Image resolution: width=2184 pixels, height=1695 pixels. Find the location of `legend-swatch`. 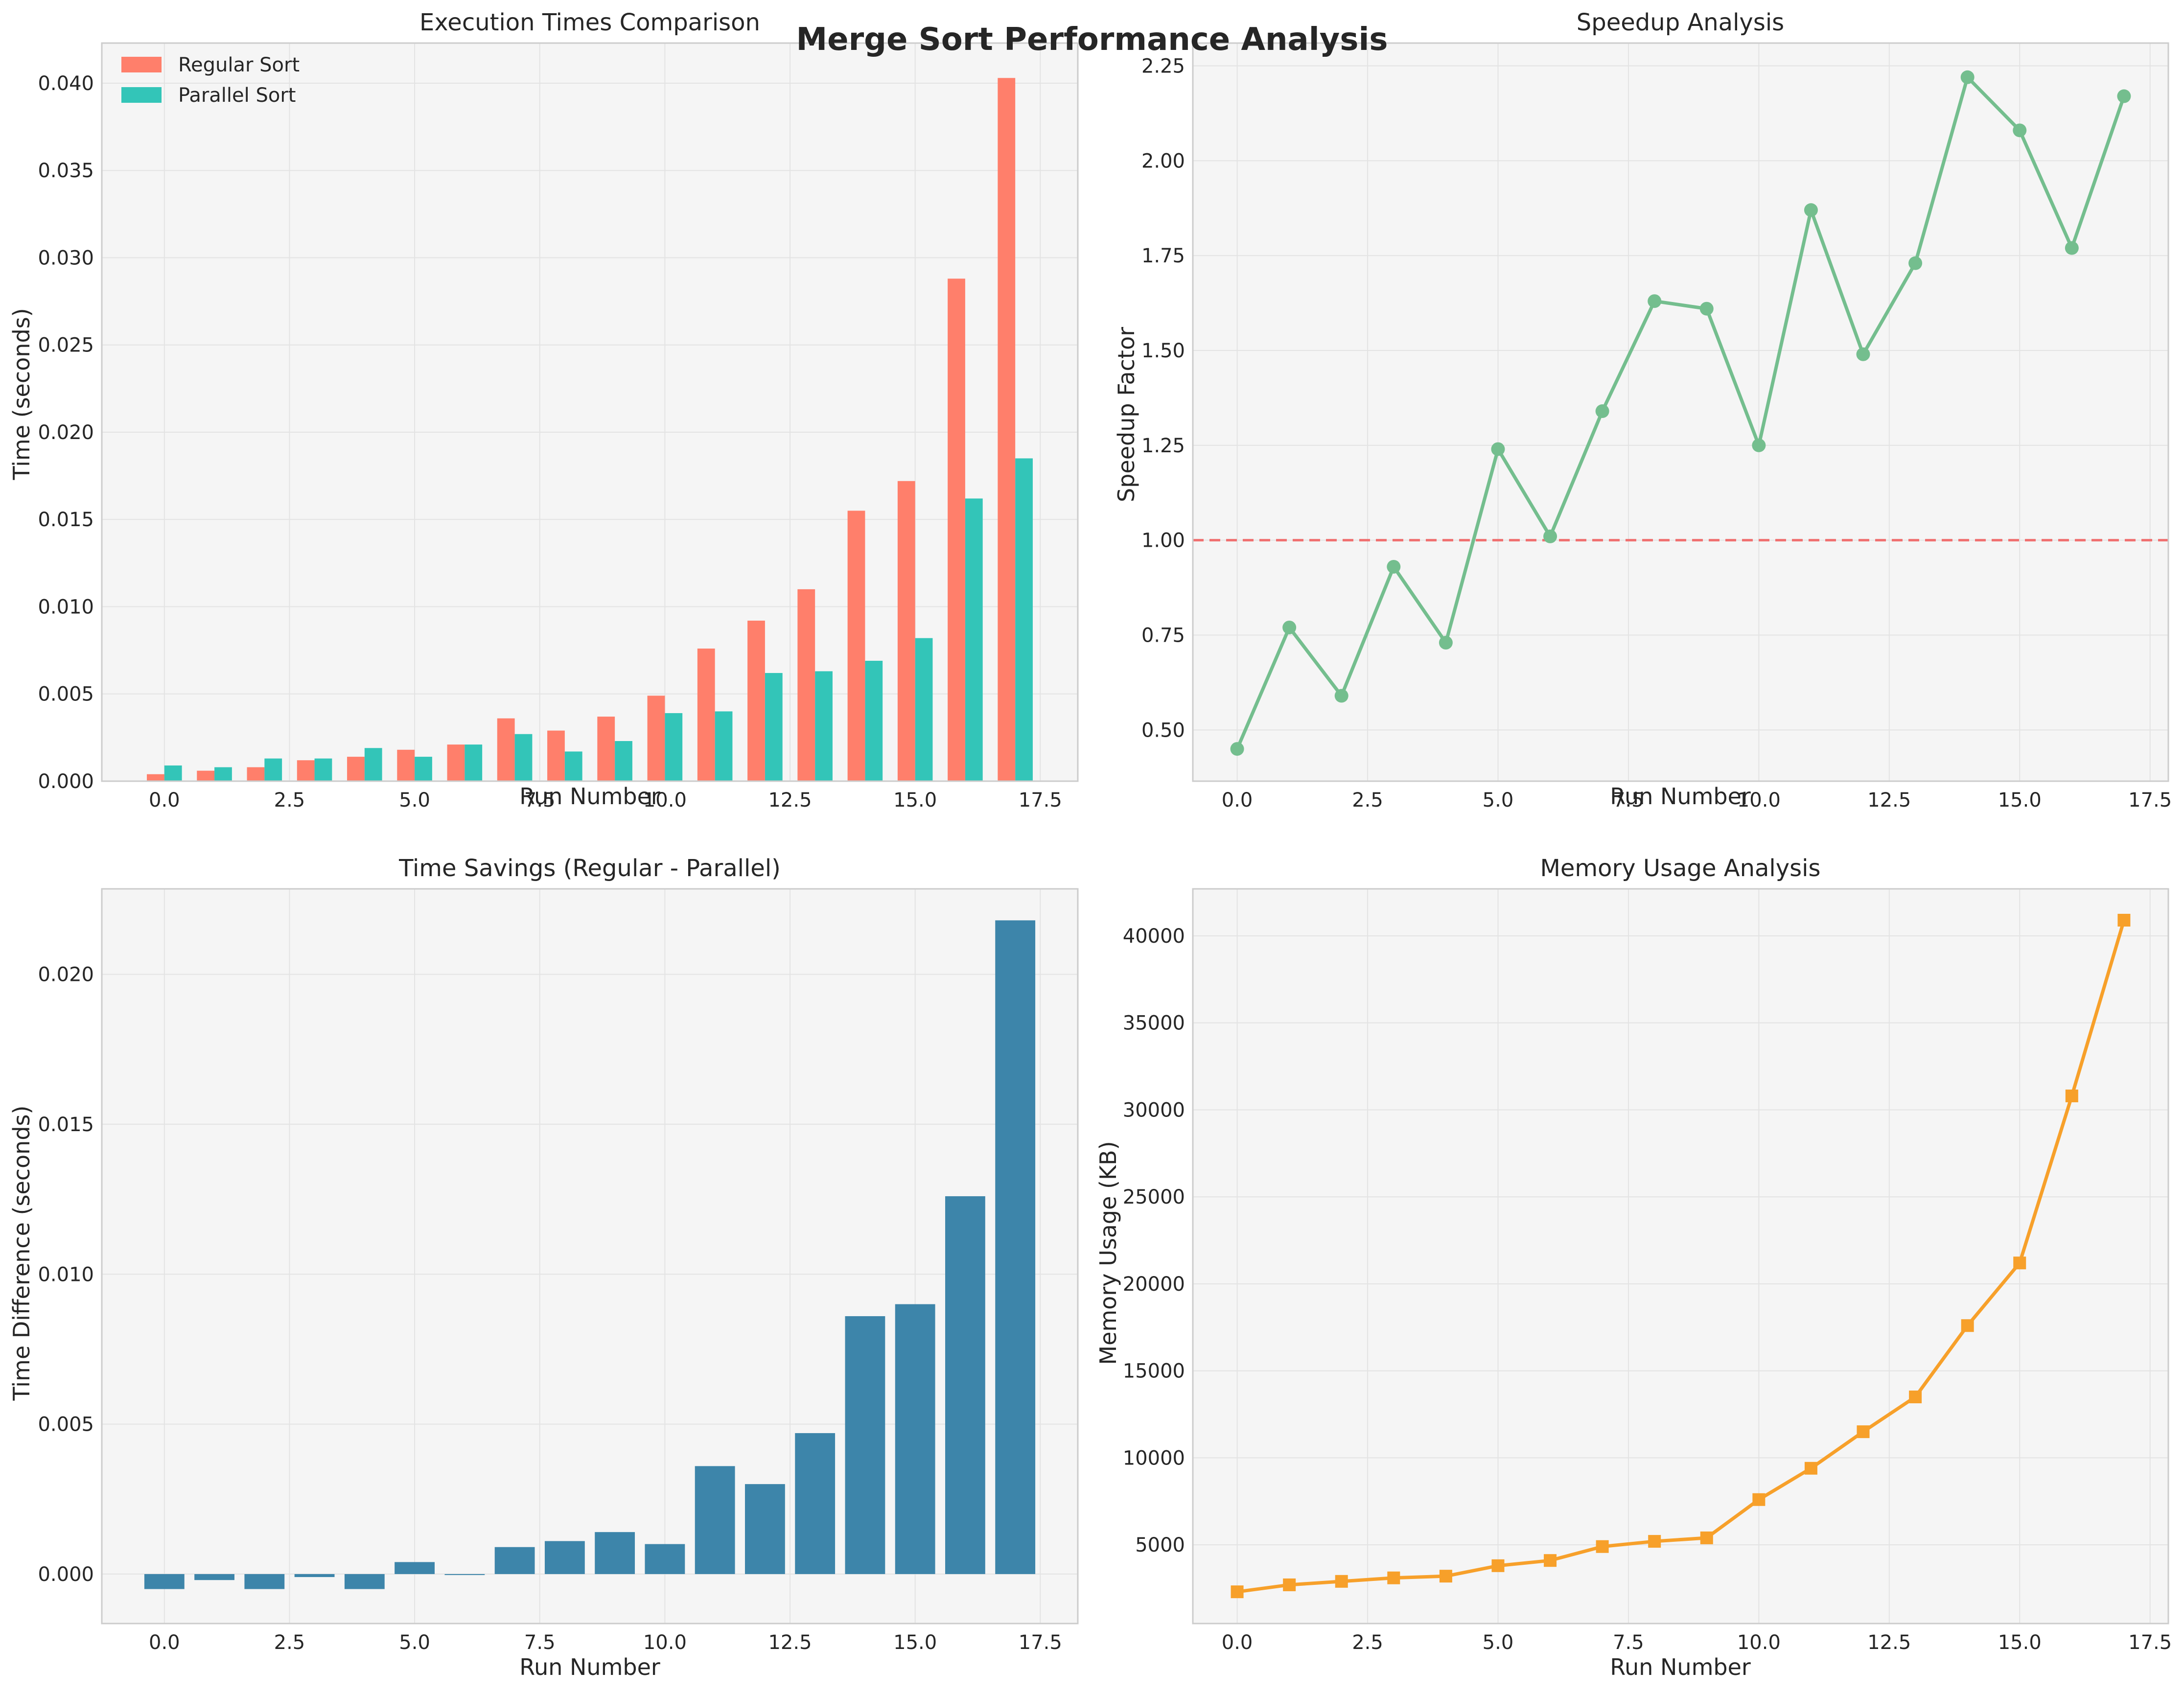

legend-swatch is located at coordinates (141, 95).